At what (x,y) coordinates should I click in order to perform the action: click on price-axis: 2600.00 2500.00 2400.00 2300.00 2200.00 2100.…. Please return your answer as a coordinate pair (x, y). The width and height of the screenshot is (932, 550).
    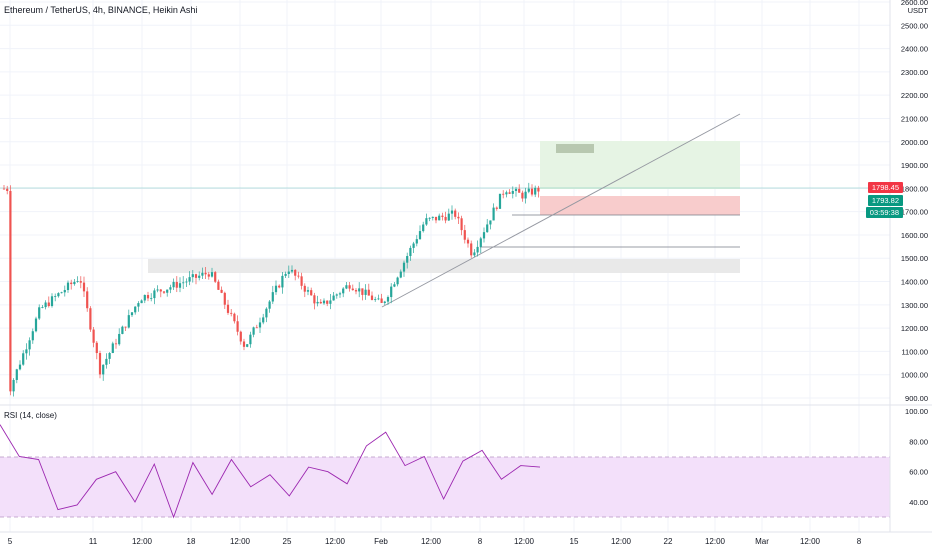
    Looking at the image, I should click on (915, 201).